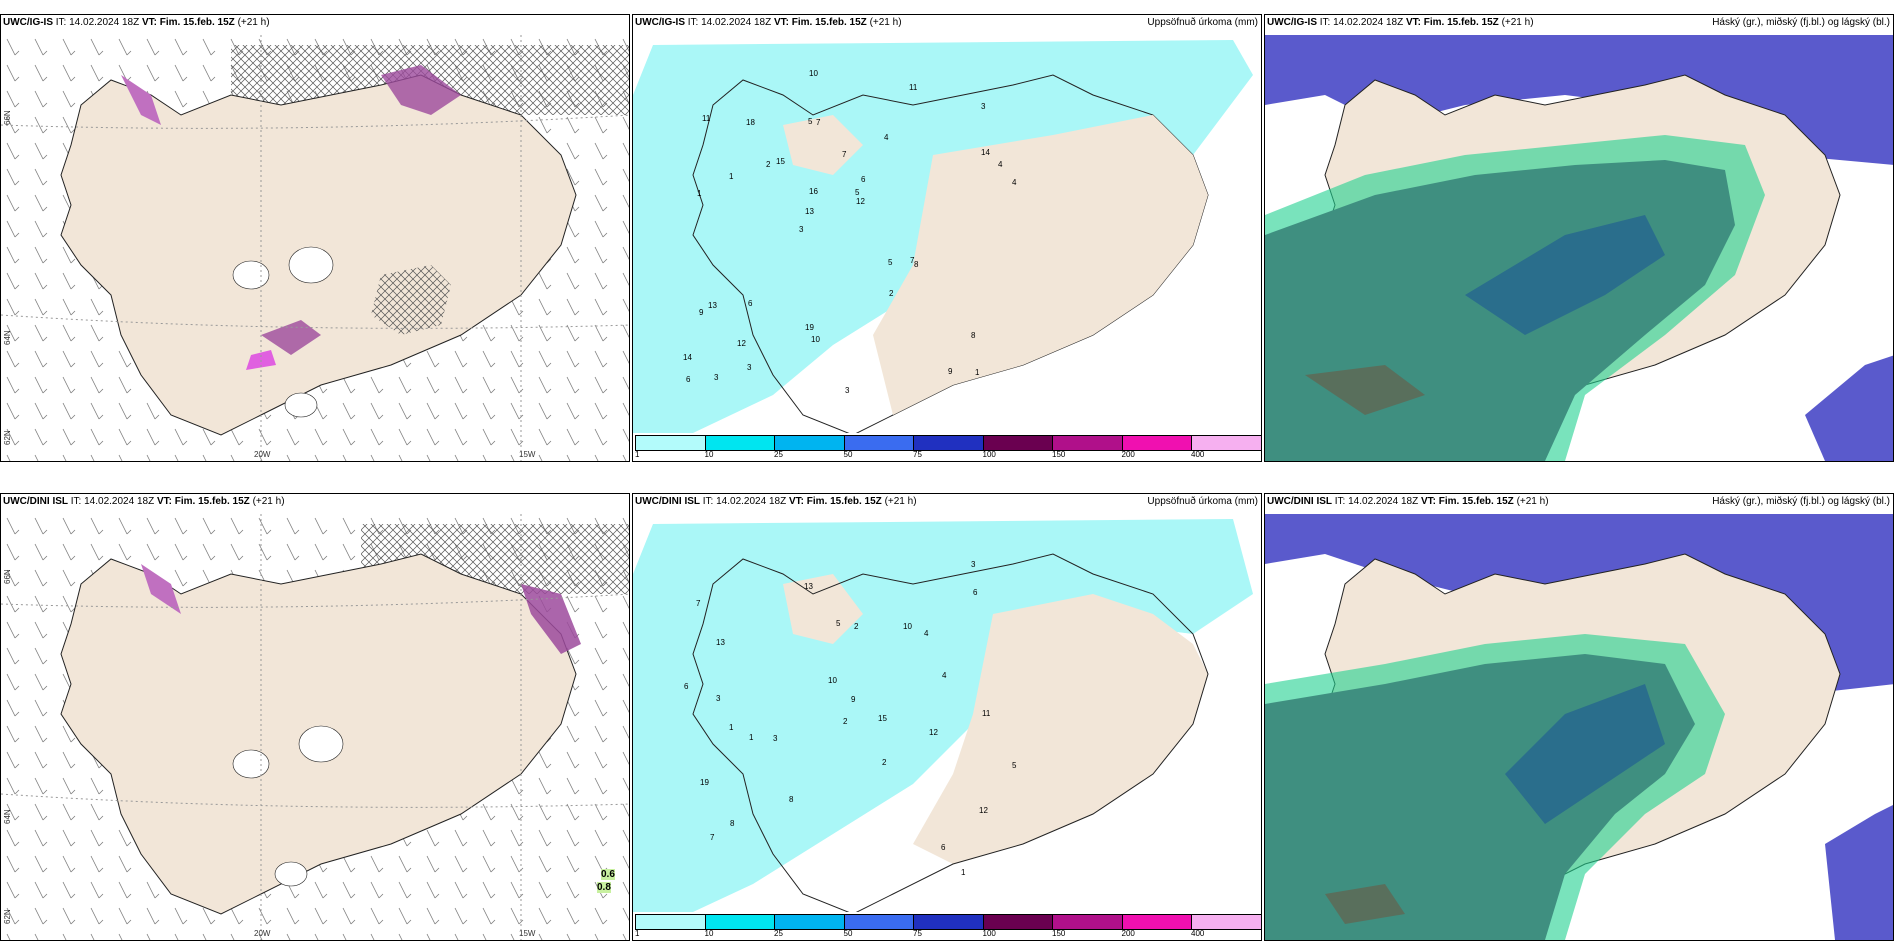  Describe the element at coordinates (315, 727) in the screenshot. I see `wind-barb-map` at that location.